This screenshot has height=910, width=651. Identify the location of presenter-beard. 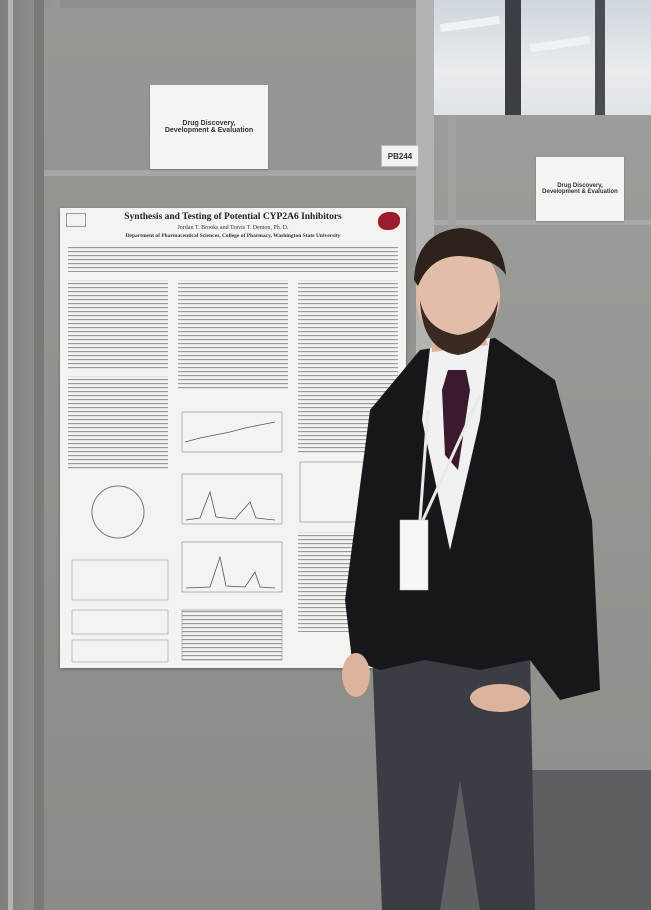
(459, 327).